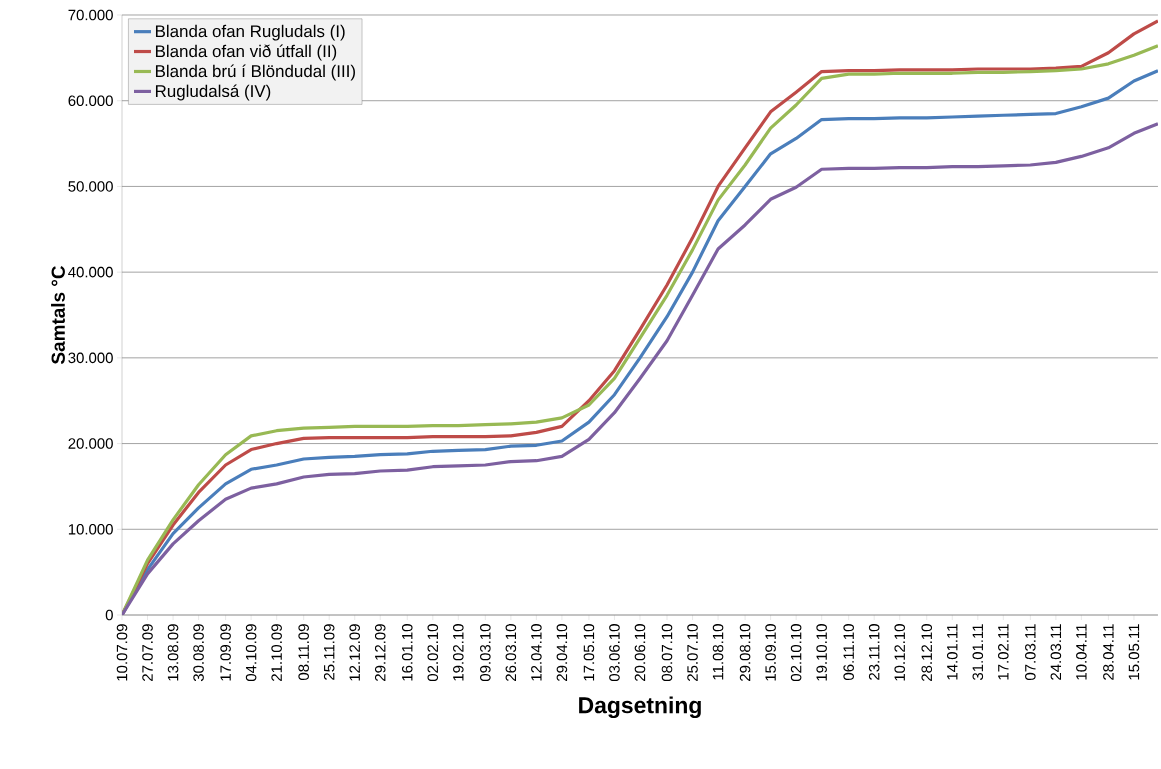 The width and height of the screenshot is (1161, 769). I want to click on x-tick-label: 10.04.11, so click(1081, 652).